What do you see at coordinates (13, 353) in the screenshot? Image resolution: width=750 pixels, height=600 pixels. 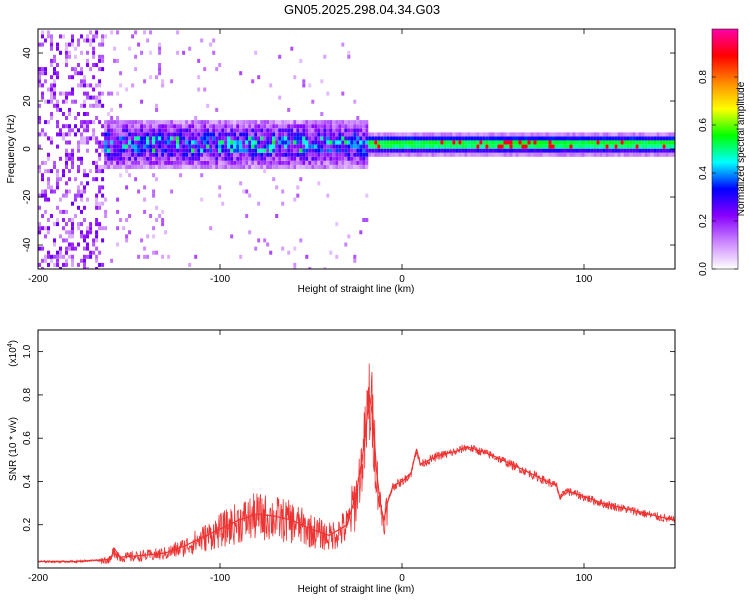 I see `line-y-multiplier: (x104)` at bounding box center [13, 353].